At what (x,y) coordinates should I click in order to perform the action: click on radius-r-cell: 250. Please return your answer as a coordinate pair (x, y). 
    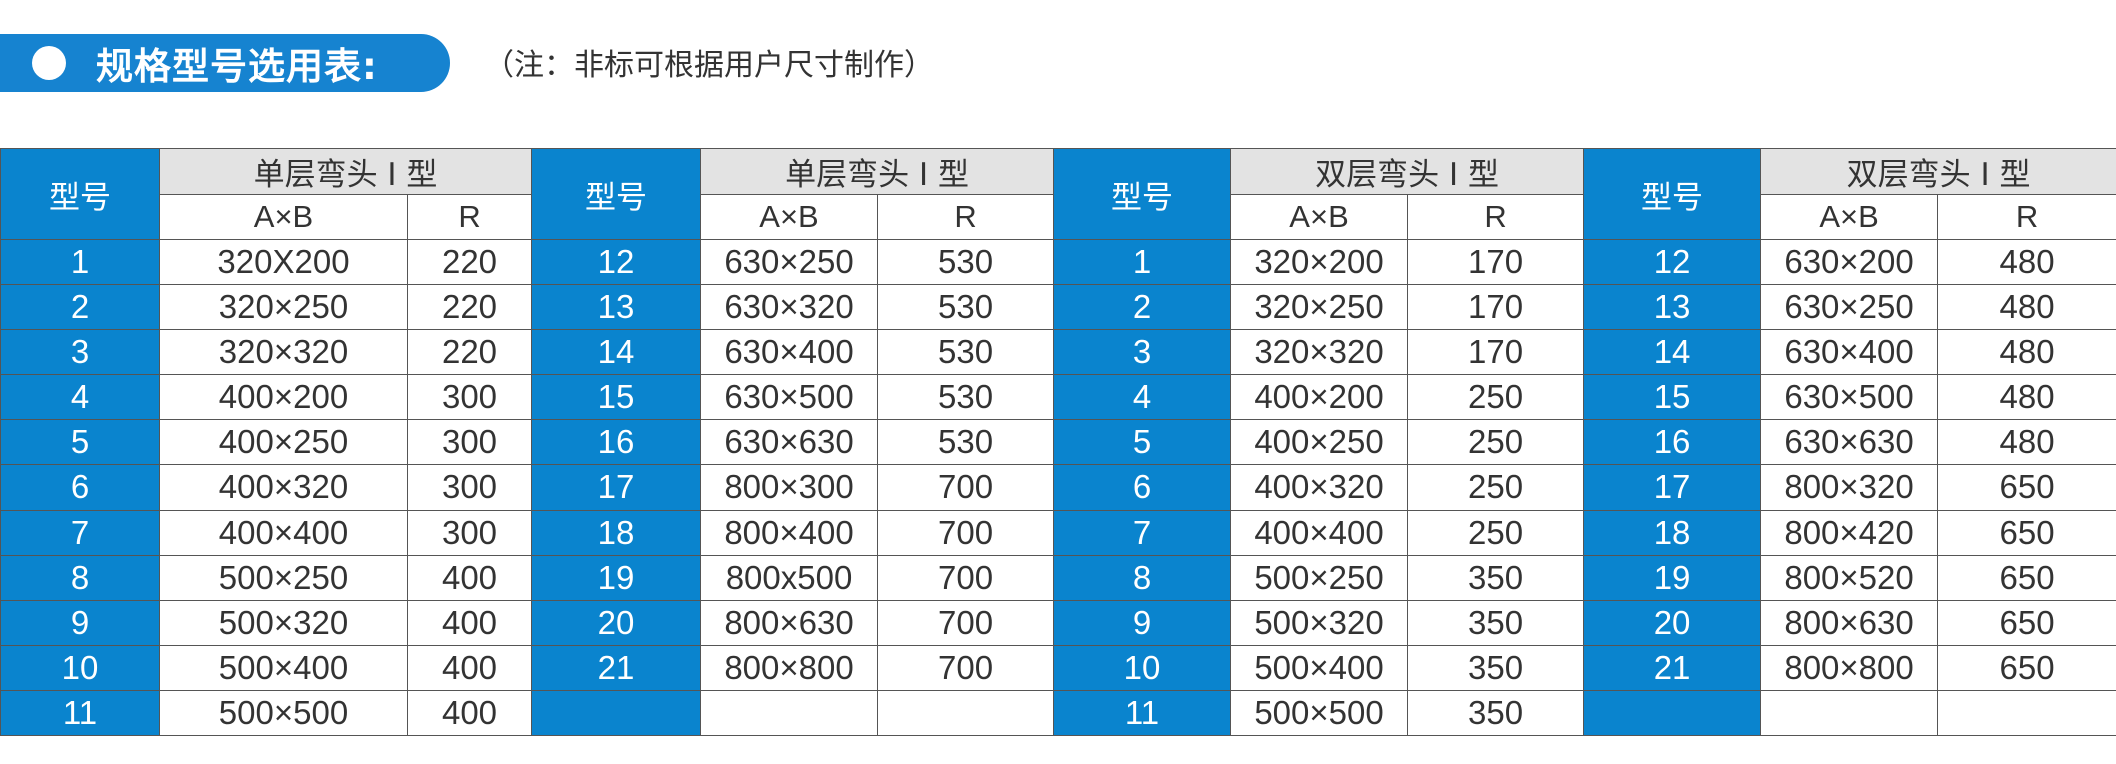
    Looking at the image, I should click on (1496, 397).